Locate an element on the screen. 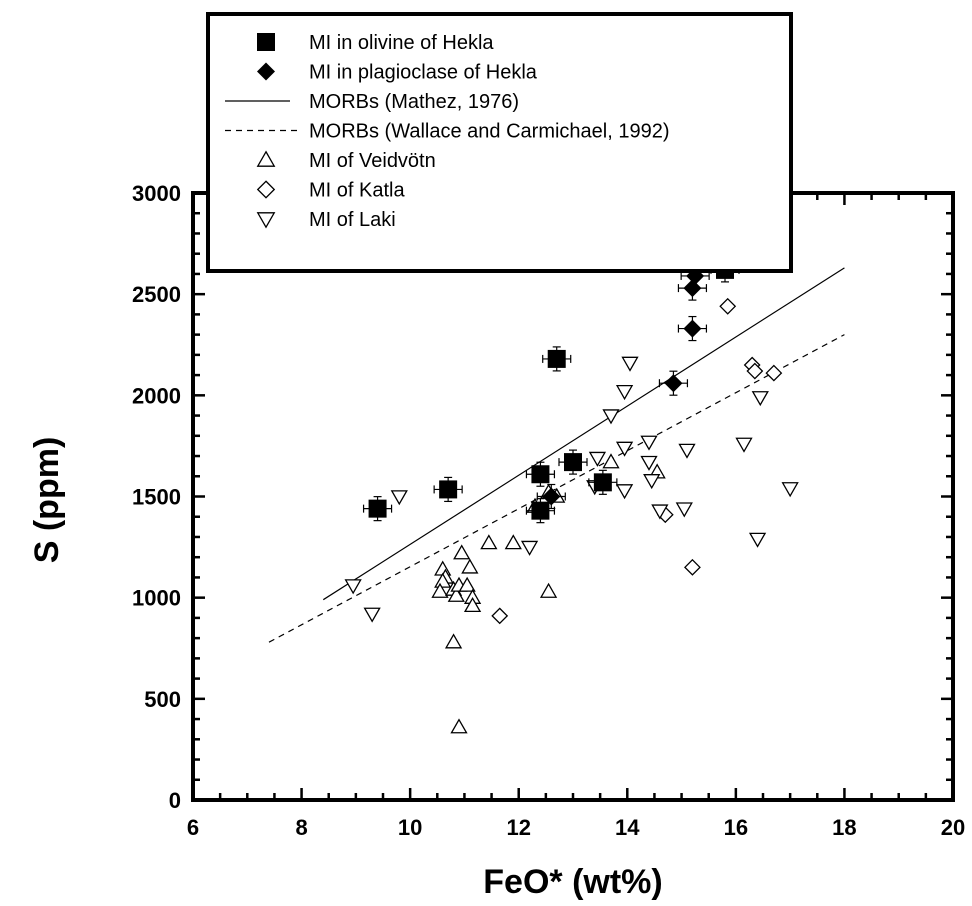  legend-entry: MI of Veidvötn is located at coordinates (346, 161).